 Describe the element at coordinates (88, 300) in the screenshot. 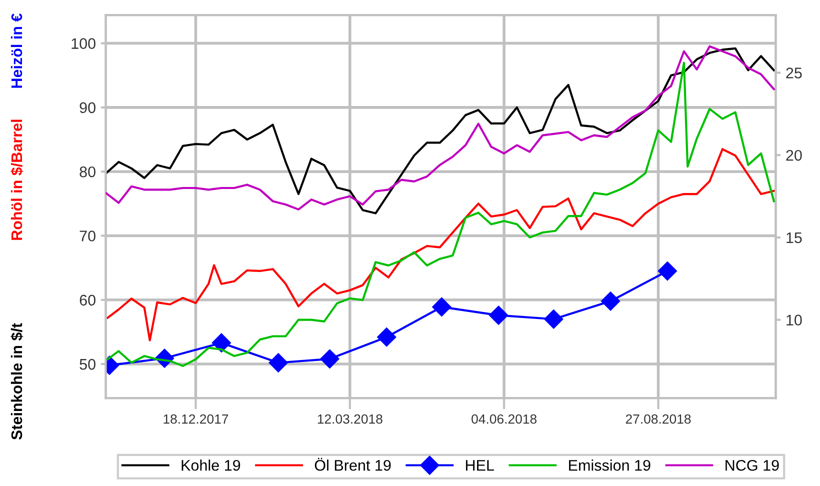

I see `y-tick-label: 60` at that location.